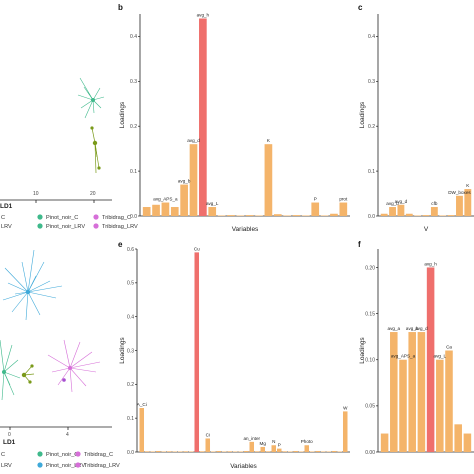 This screenshot has width=474, height=474. Describe the element at coordinates (133, 172) in the screenshot. I see `y-tick-label-b: 0.1` at that location.